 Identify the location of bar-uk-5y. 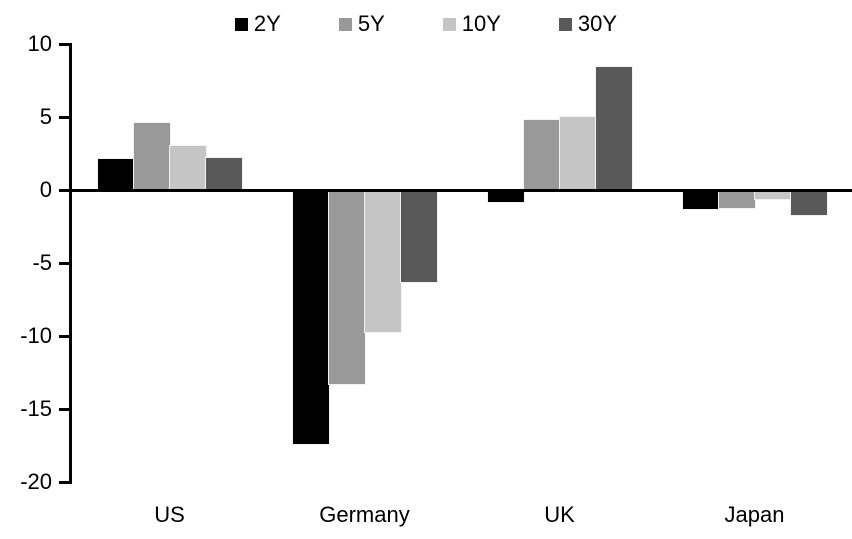
(541, 154).